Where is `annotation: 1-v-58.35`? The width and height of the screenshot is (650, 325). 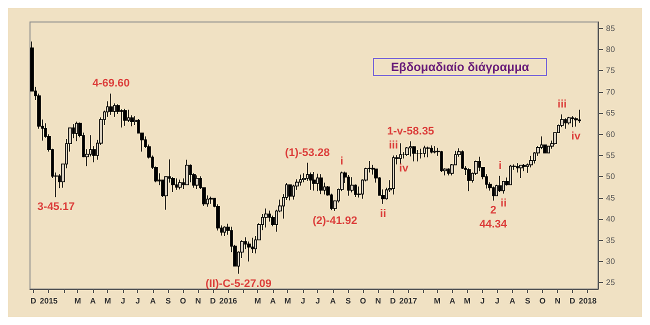
annotation: 1-v-58.35 is located at coordinates (410, 131).